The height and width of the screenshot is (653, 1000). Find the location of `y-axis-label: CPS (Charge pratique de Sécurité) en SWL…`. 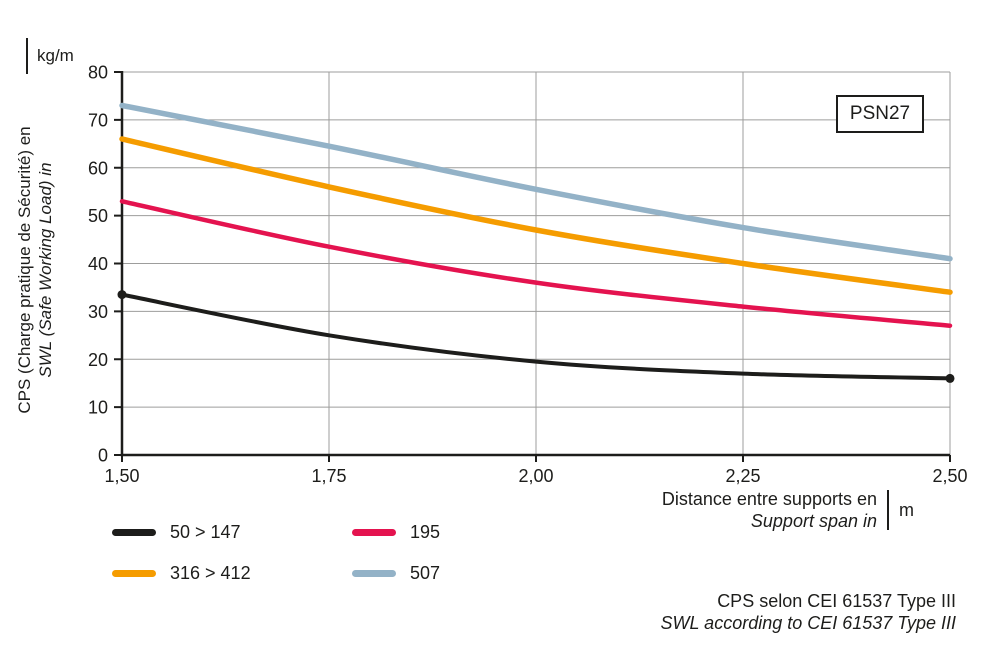

y-axis-label: CPS (Charge pratique de Sécurité) en SWL… is located at coordinates (35, 270).